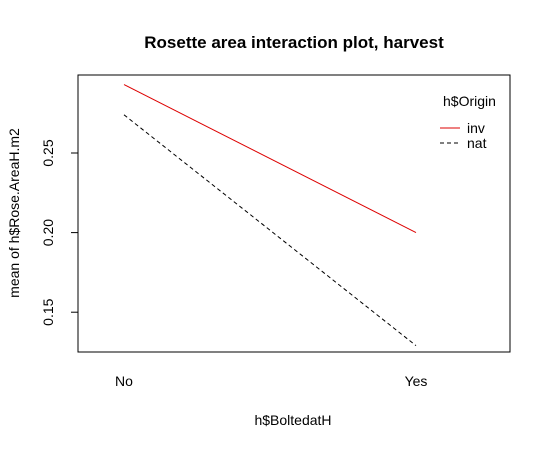 This screenshot has width=550, height=450. I want to click on y-tick-label-0: 0.15, so click(48, 311).